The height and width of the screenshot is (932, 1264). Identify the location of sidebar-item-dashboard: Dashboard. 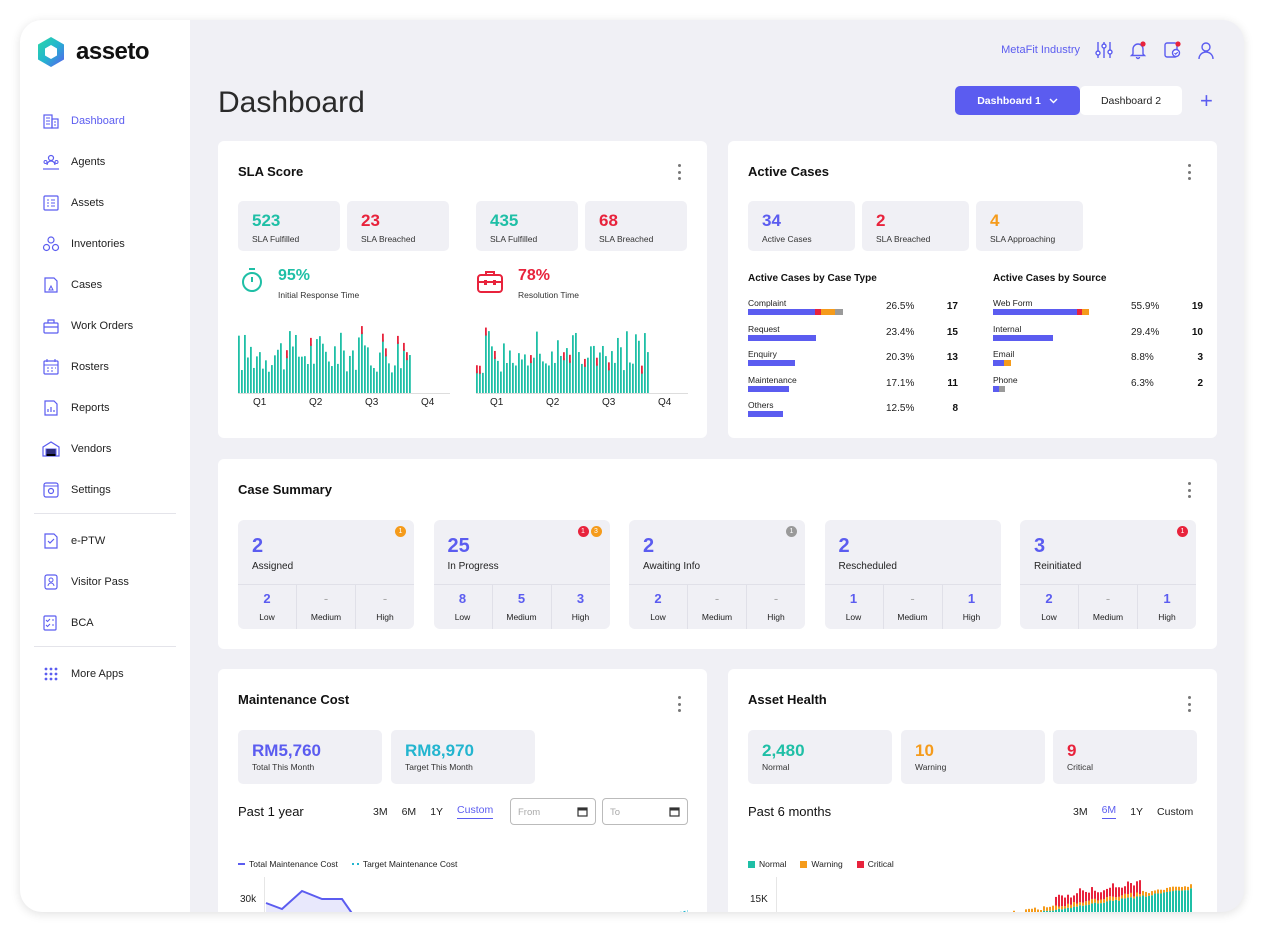
(105, 120).